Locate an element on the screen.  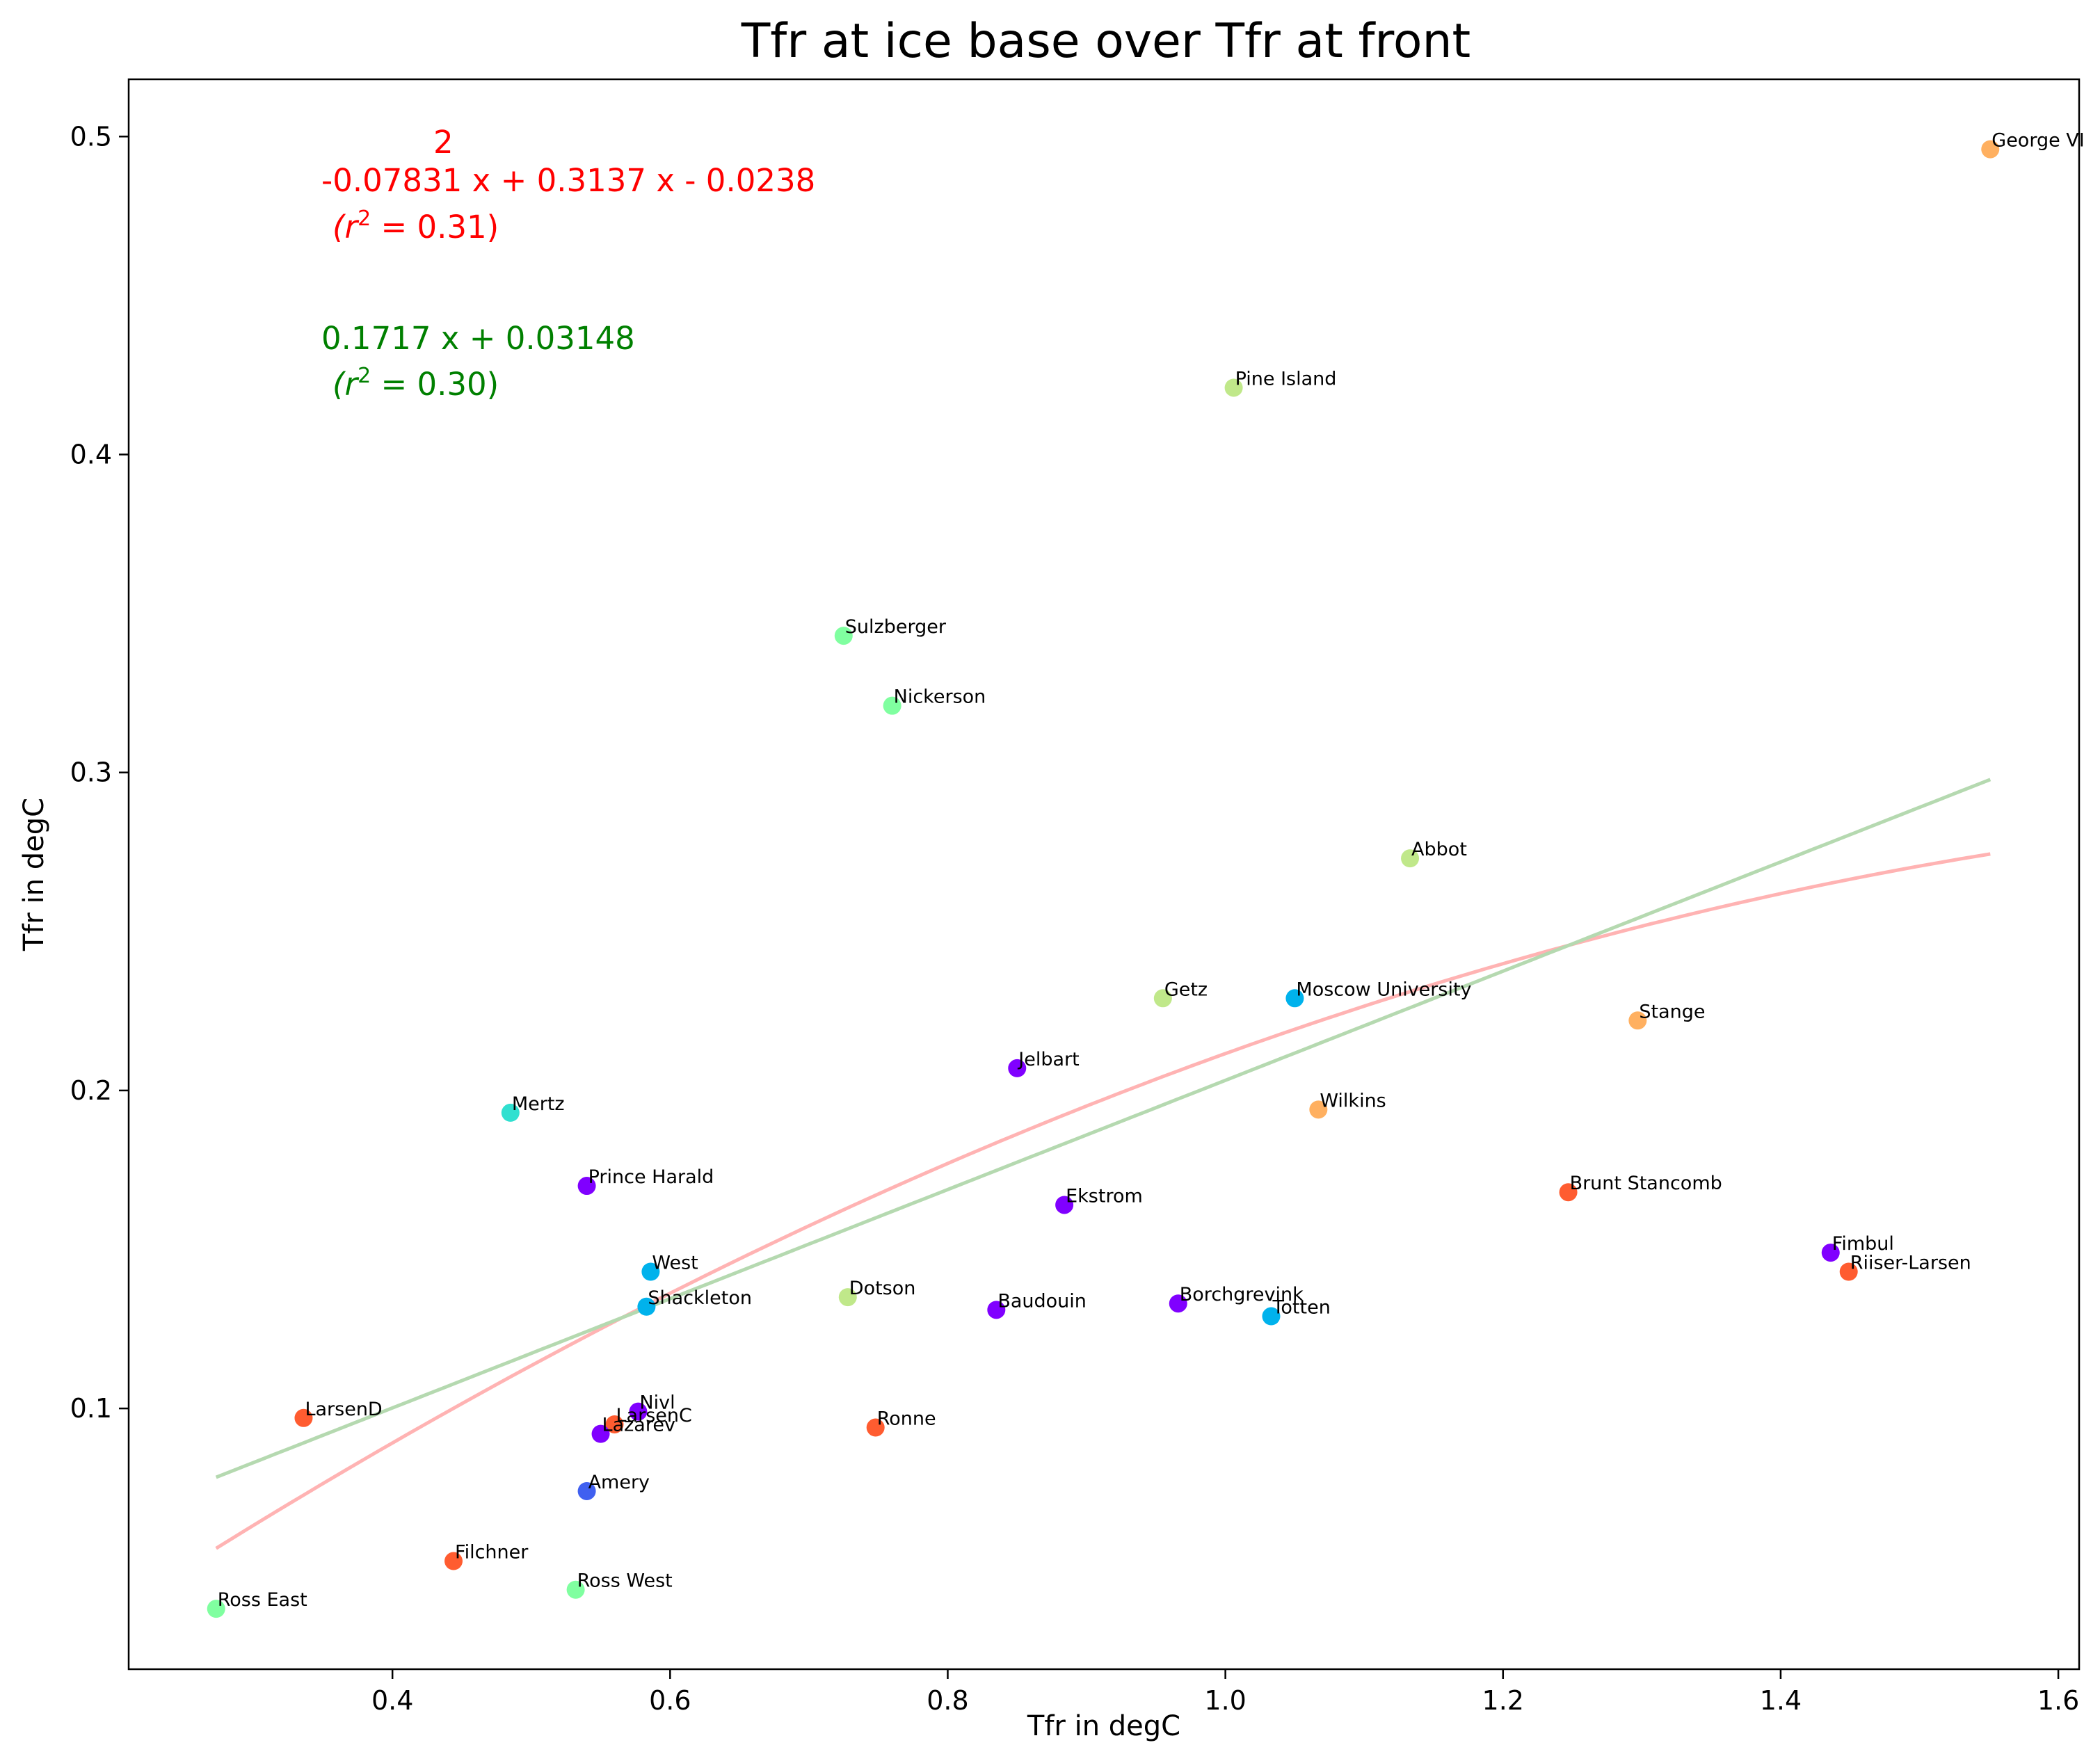
x-tick-label: 0.6 is located at coordinates (670, 1701).